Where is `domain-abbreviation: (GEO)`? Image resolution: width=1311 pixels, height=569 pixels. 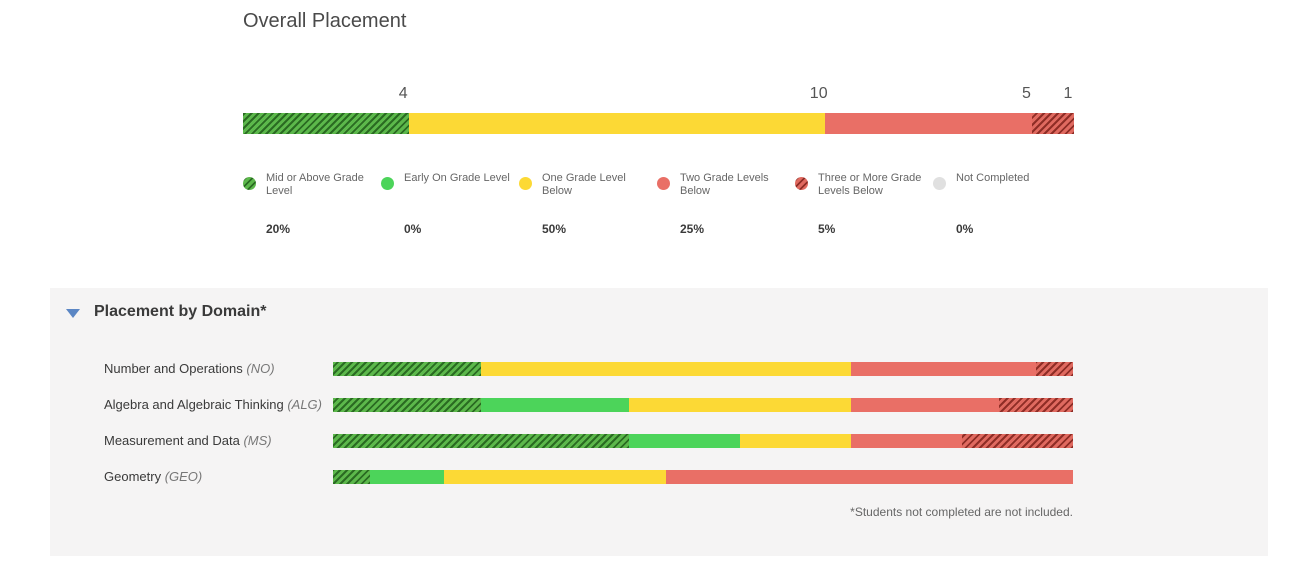
domain-abbreviation: (GEO) is located at coordinates (183, 476).